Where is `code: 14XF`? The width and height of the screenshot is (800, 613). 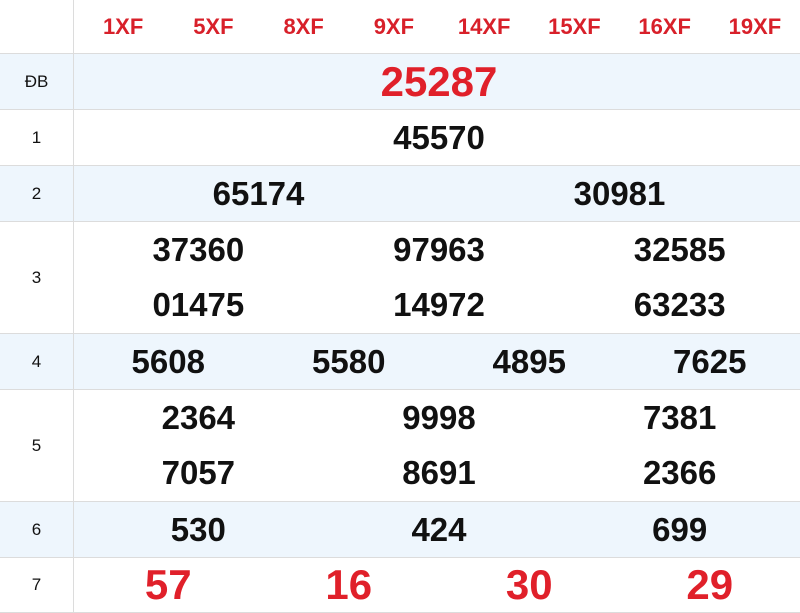
code: 14XF is located at coordinates (484, 26).